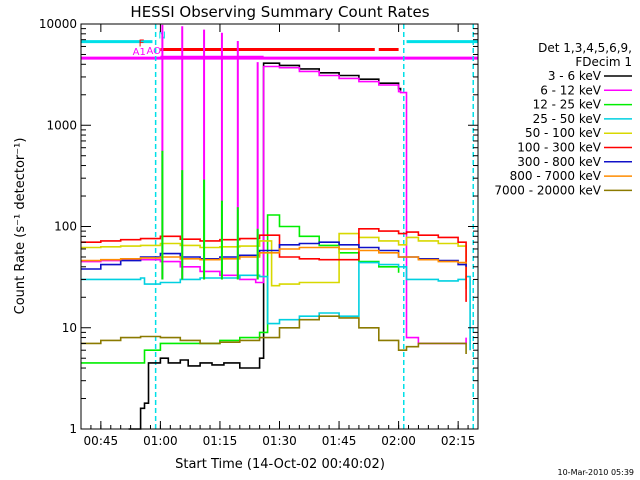 Image resolution: width=640 pixels, height=480 pixels. Describe the element at coordinates (603, 62) in the screenshot. I see `legend-header-line-2: FDecim 1` at that location.